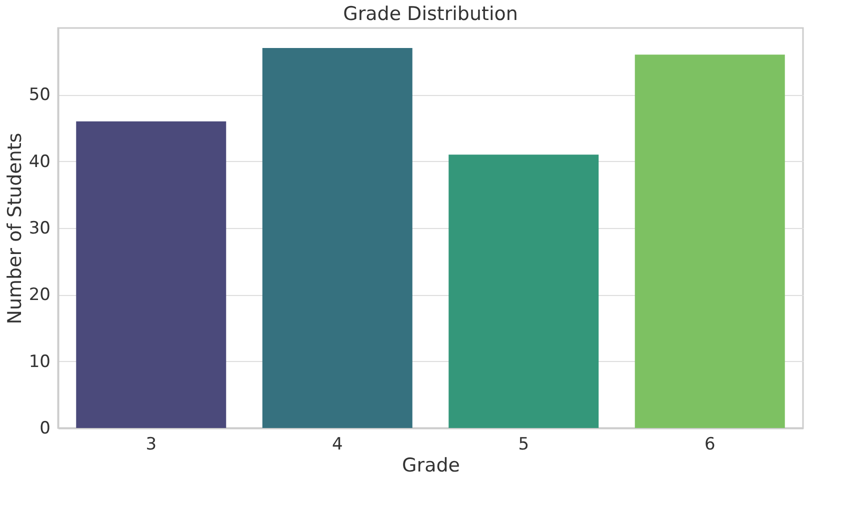 The width and height of the screenshot is (841, 509). Describe the element at coordinates (710, 444) in the screenshot. I see `x-tick-label: 6` at that location.